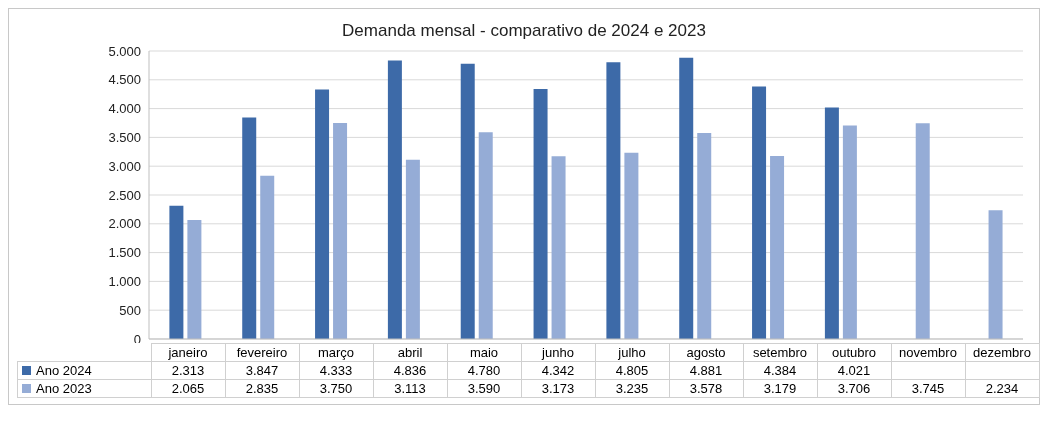 Image resolution: width=1052 pixels, height=434 pixels. Describe the element at coordinates (336, 388) in the screenshot. I see `data-label: 3.750` at that location.